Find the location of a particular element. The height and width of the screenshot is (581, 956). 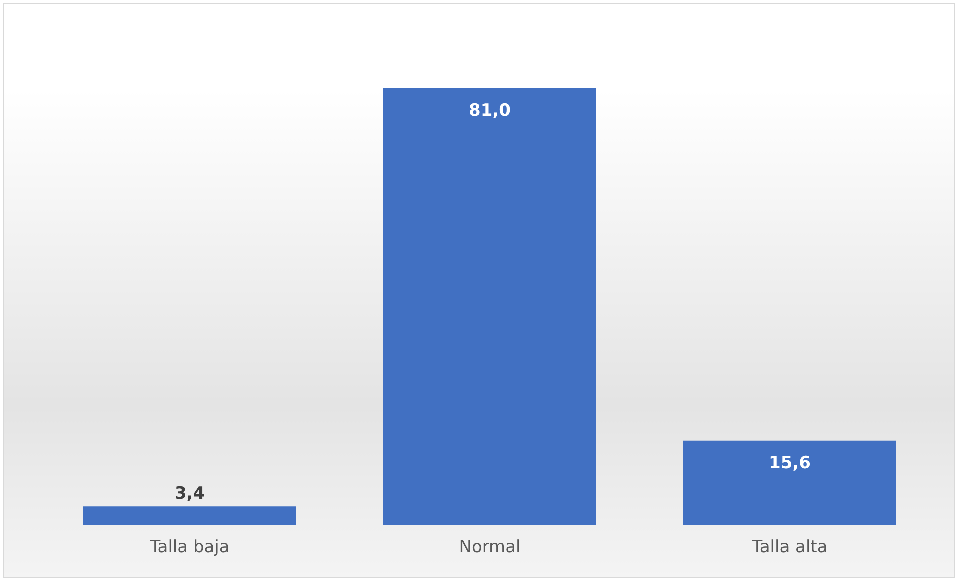

data-label: 15,6 is located at coordinates (790, 463).